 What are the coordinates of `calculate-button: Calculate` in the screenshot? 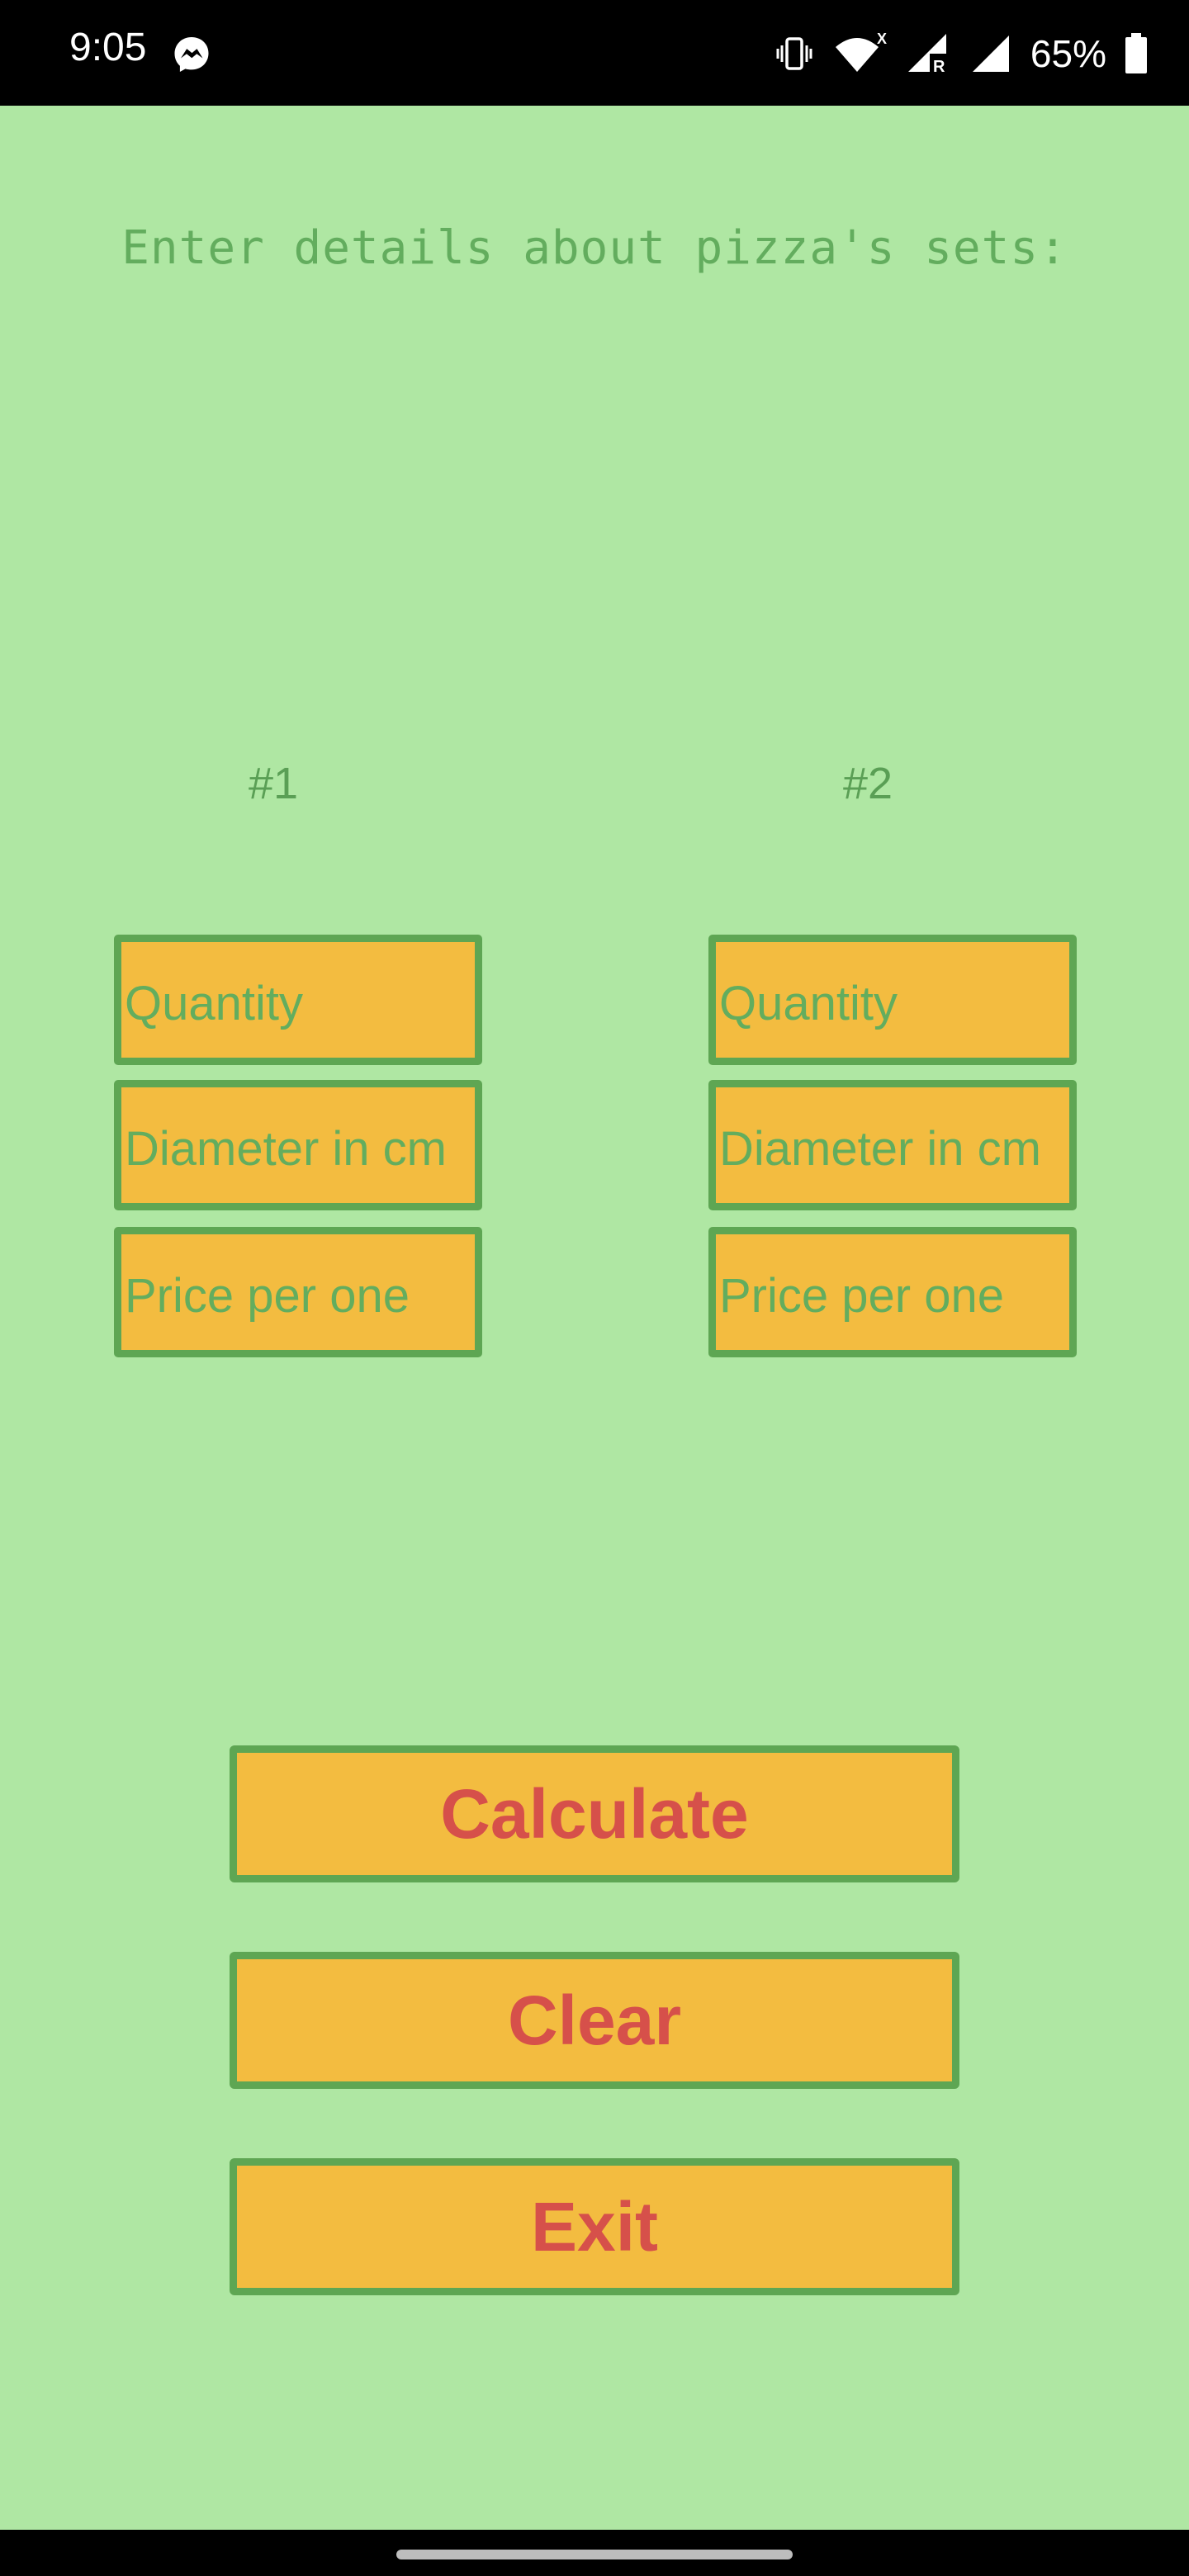 It's located at (594, 1813).